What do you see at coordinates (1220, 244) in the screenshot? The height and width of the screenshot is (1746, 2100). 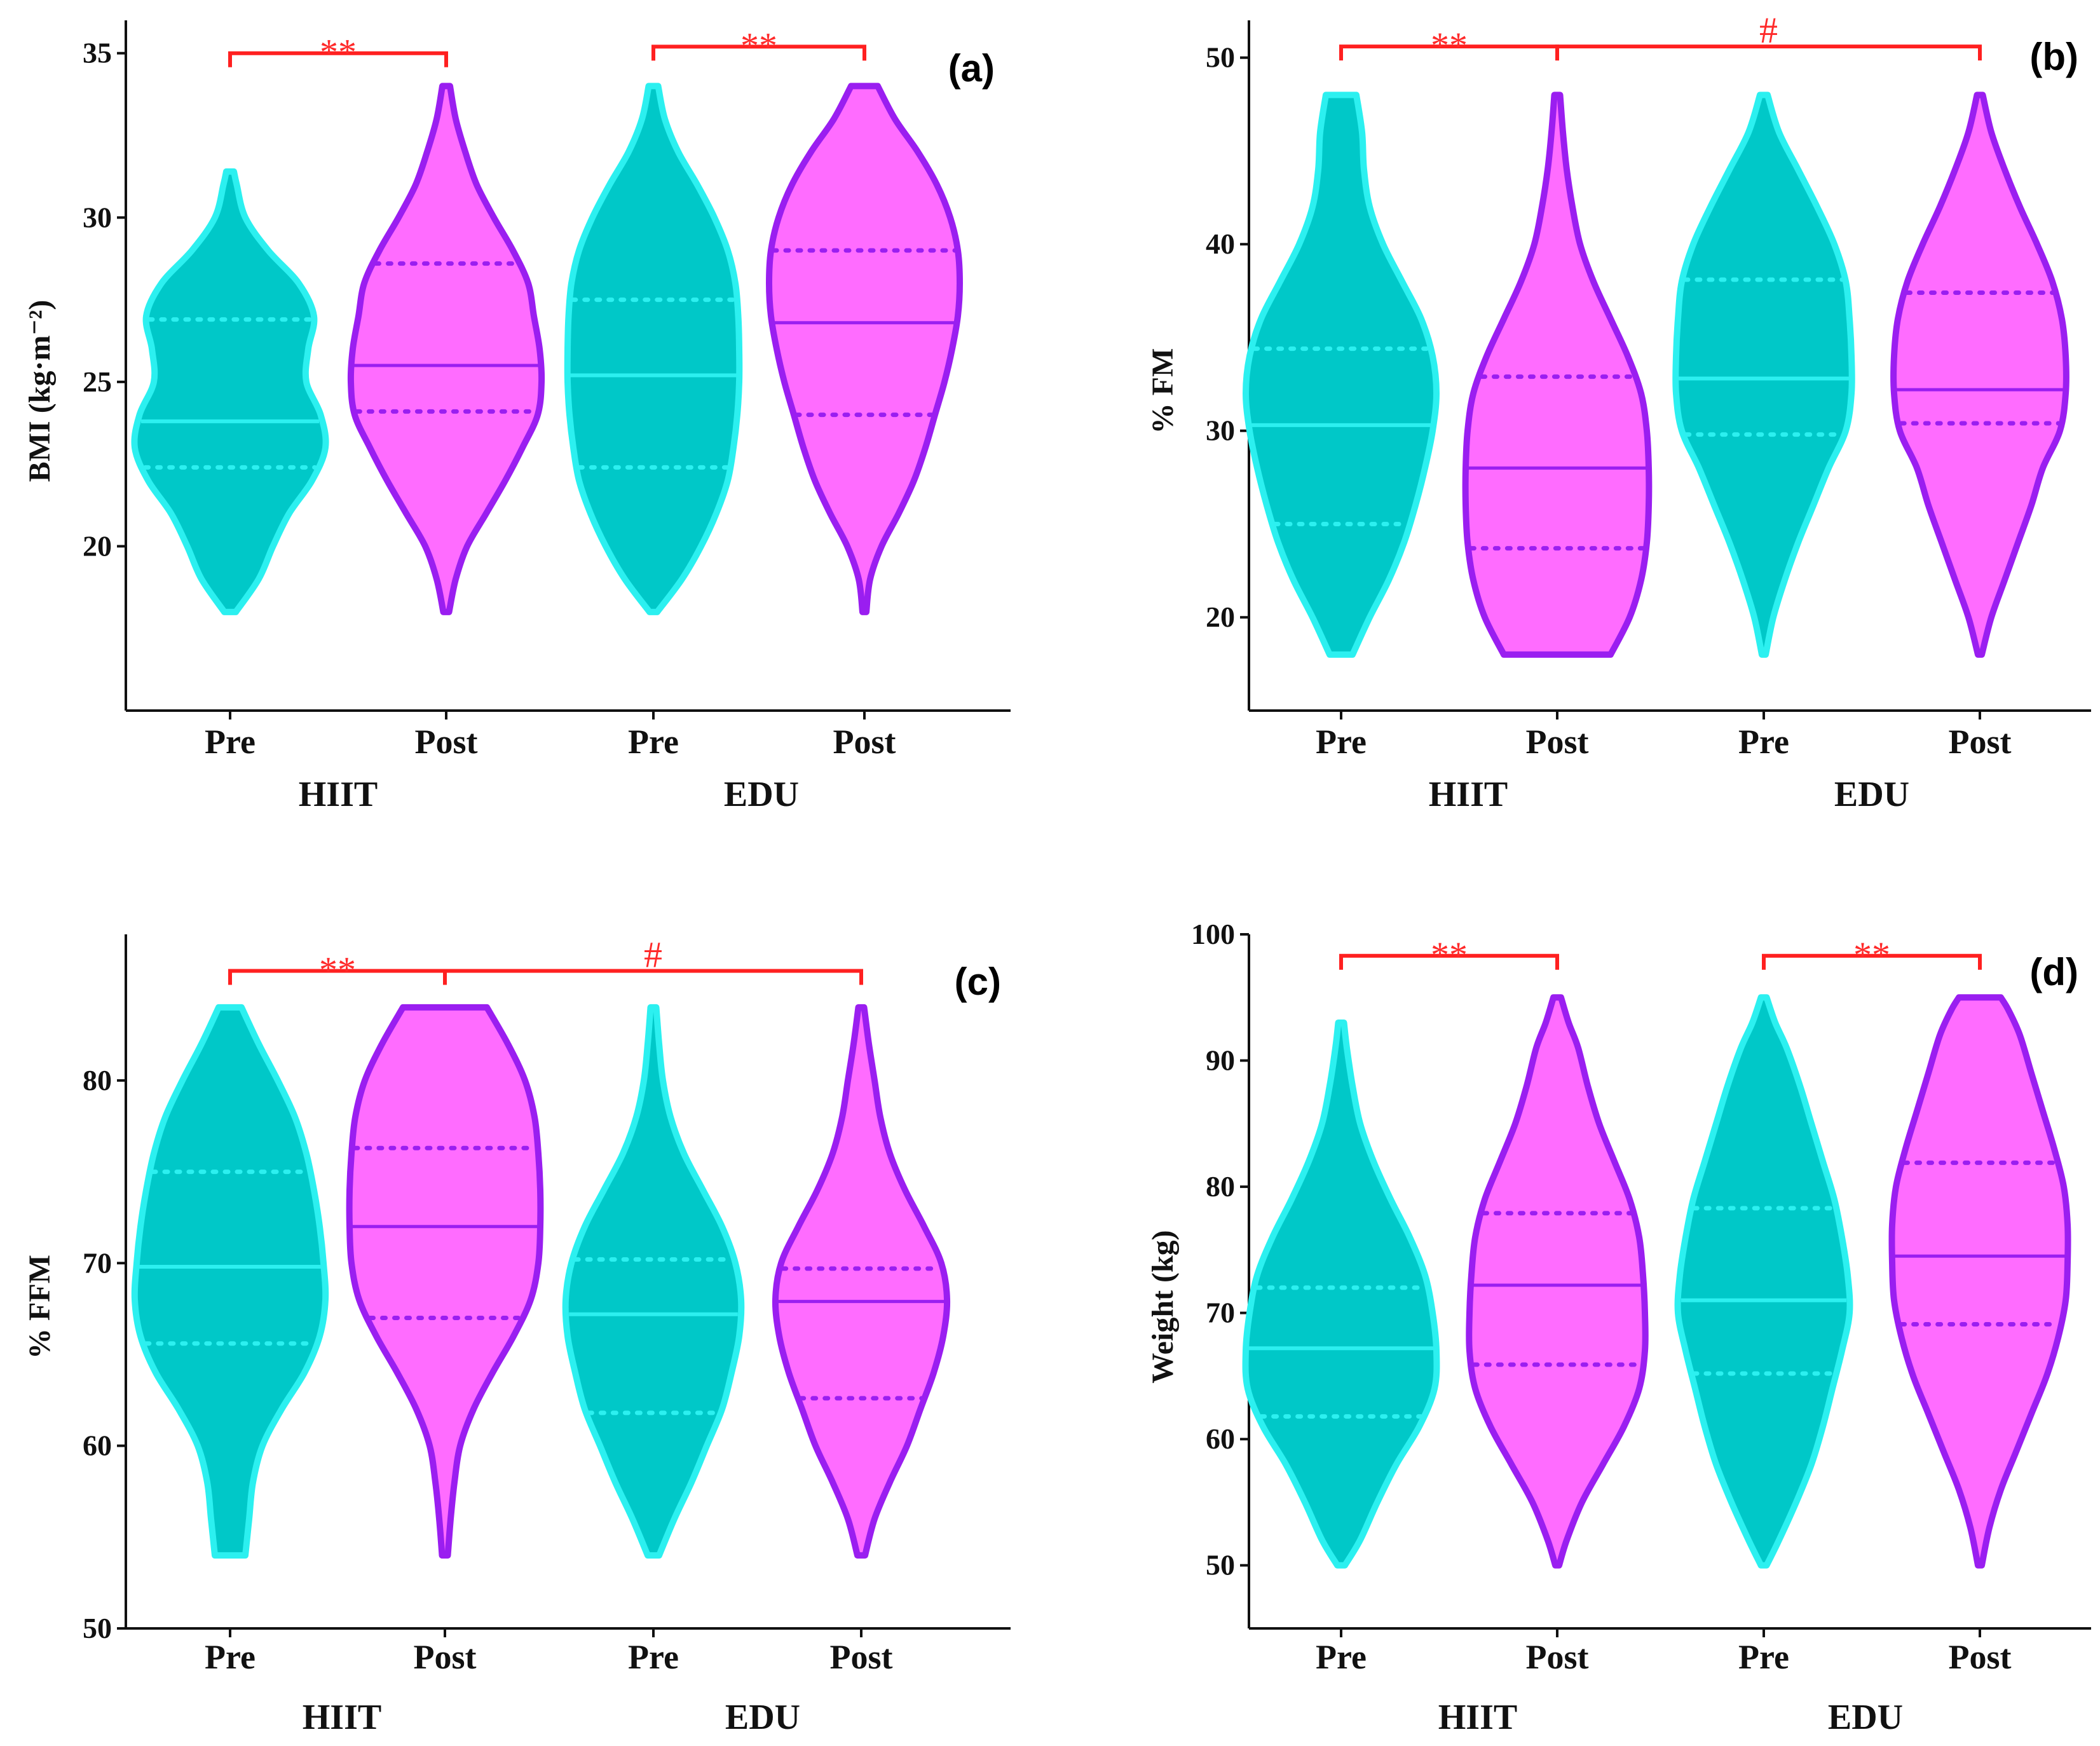 I see `y-tick-label: 40` at bounding box center [1220, 244].